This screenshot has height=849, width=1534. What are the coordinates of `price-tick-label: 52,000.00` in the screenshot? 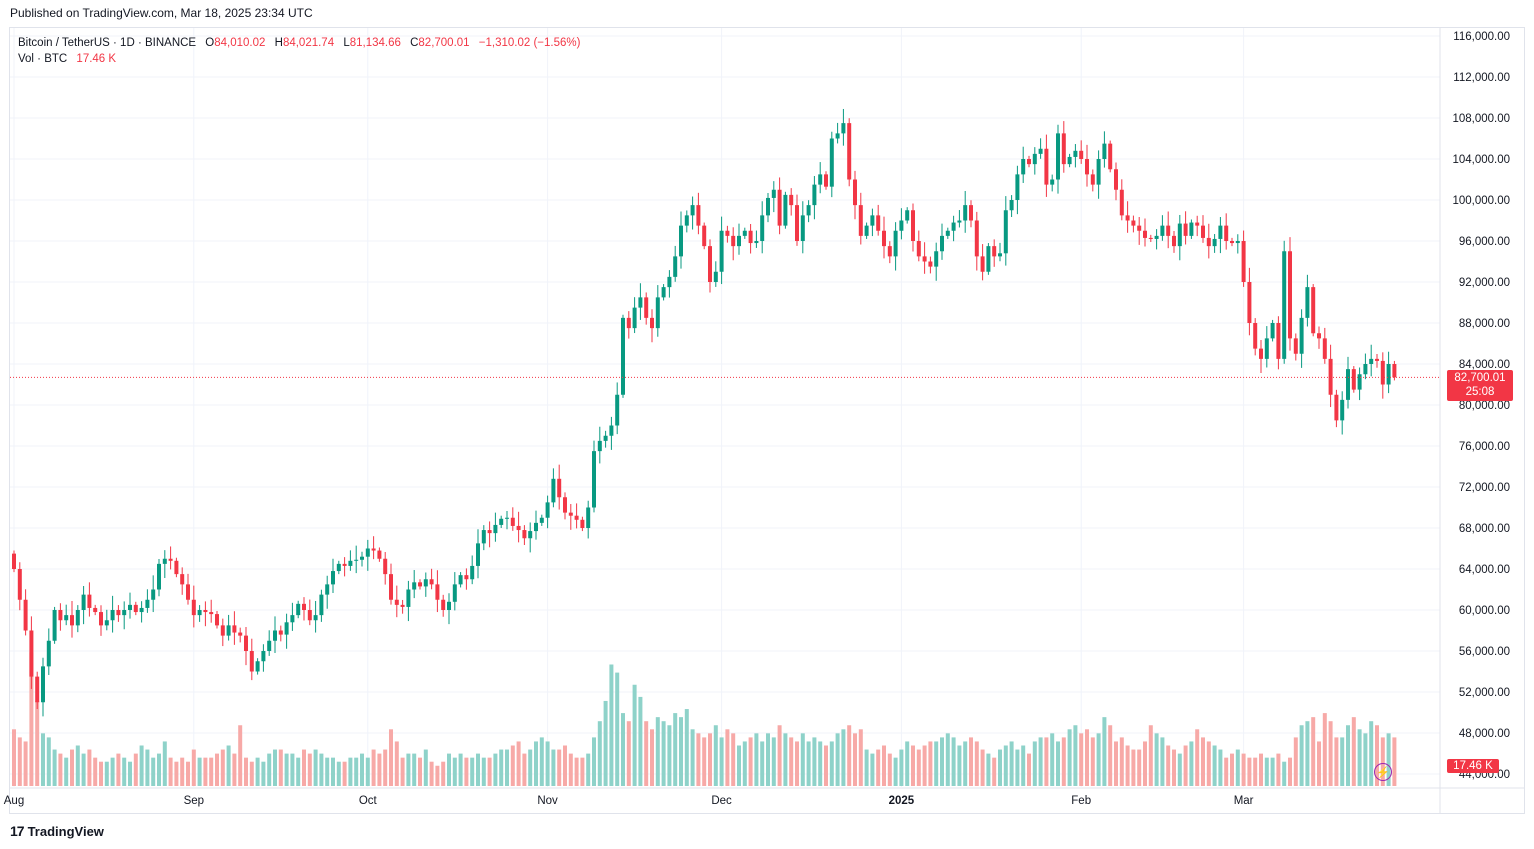 It's located at (1484, 693).